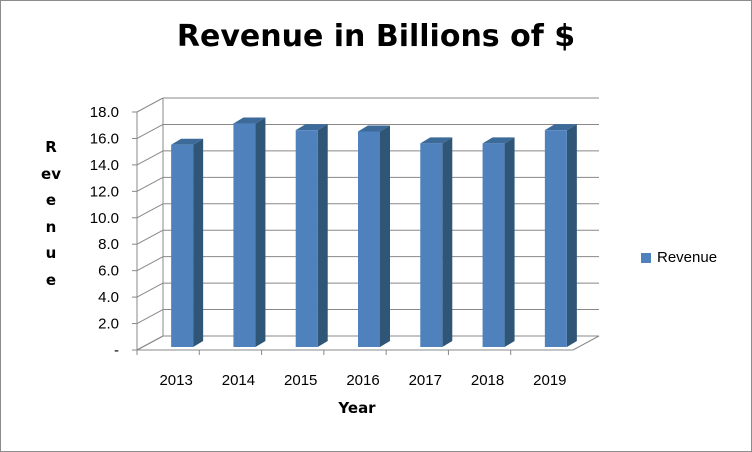 The height and width of the screenshot is (452, 752). What do you see at coordinates (646, 257) in the screenshot?
I see `legend-swatch` at bounding box center [646, 257].